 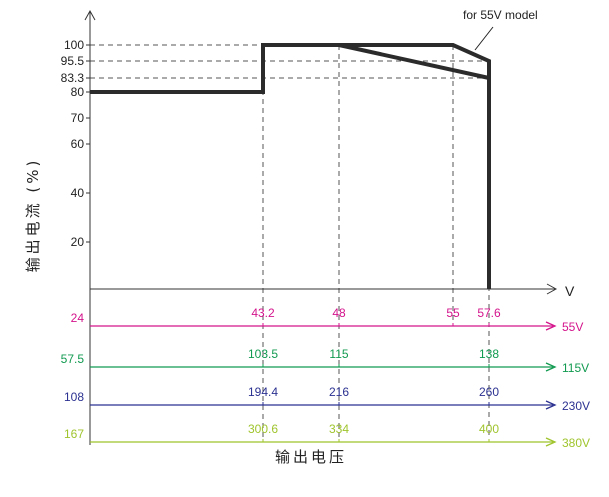 What do you see at coordinates (74, 434) in the screenshot?
I see `scale-start-label: 167` at bounding box center [74, 434].